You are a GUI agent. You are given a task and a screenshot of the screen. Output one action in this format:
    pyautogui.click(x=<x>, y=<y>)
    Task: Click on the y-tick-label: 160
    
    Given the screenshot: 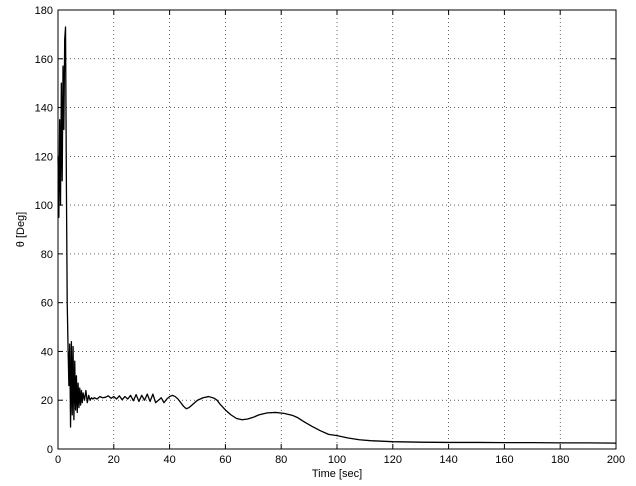 What is the action you would take?
    pyautogui.click(x=44, y=60)
    